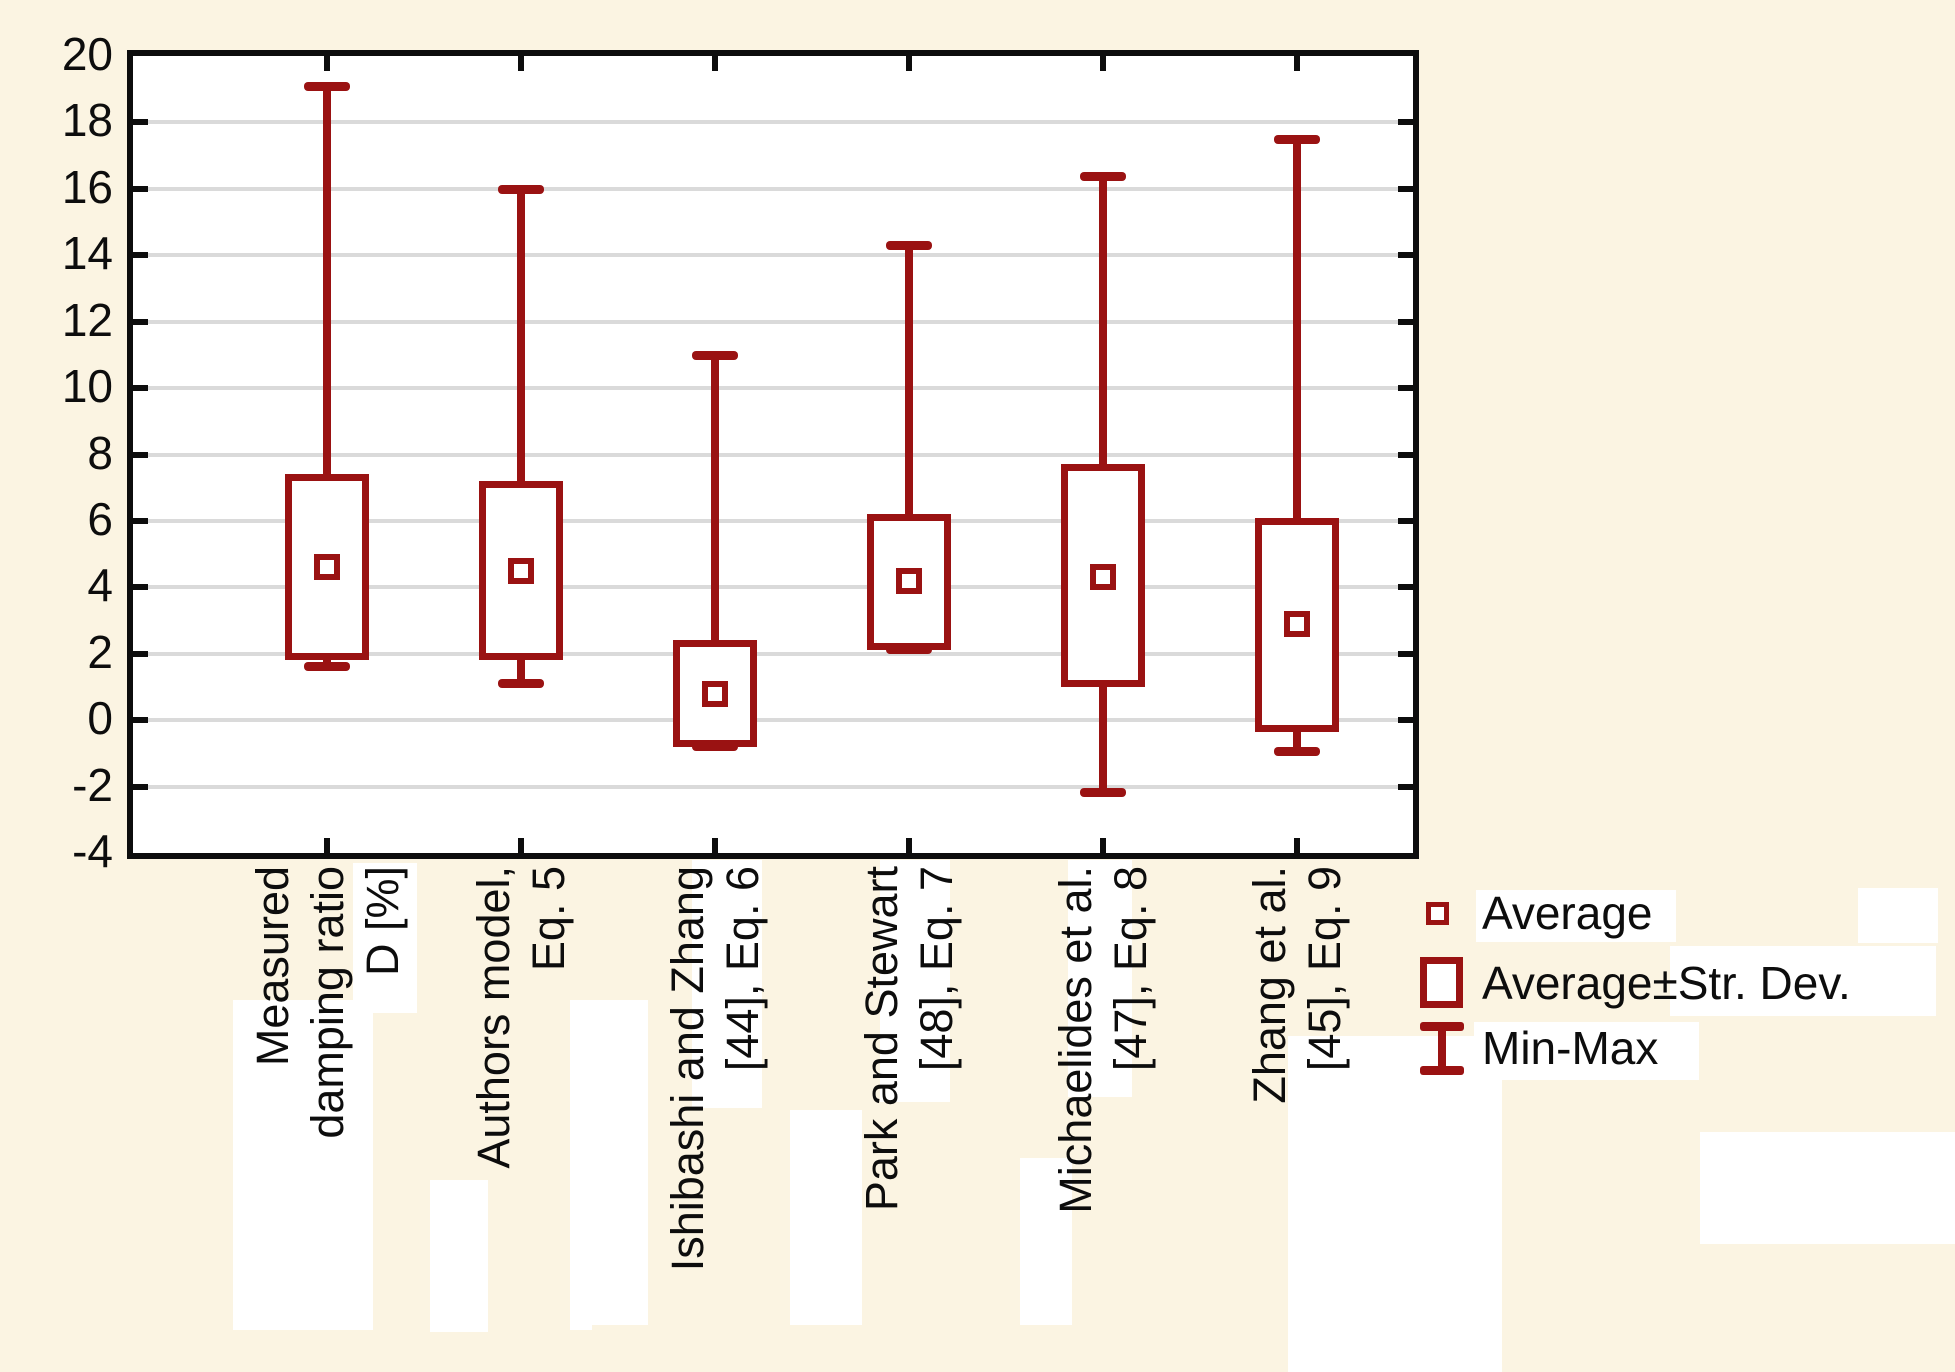 This screenshot has height=1372, width=1955. I want to click on y-tick-label: 14, so click(87, 253).